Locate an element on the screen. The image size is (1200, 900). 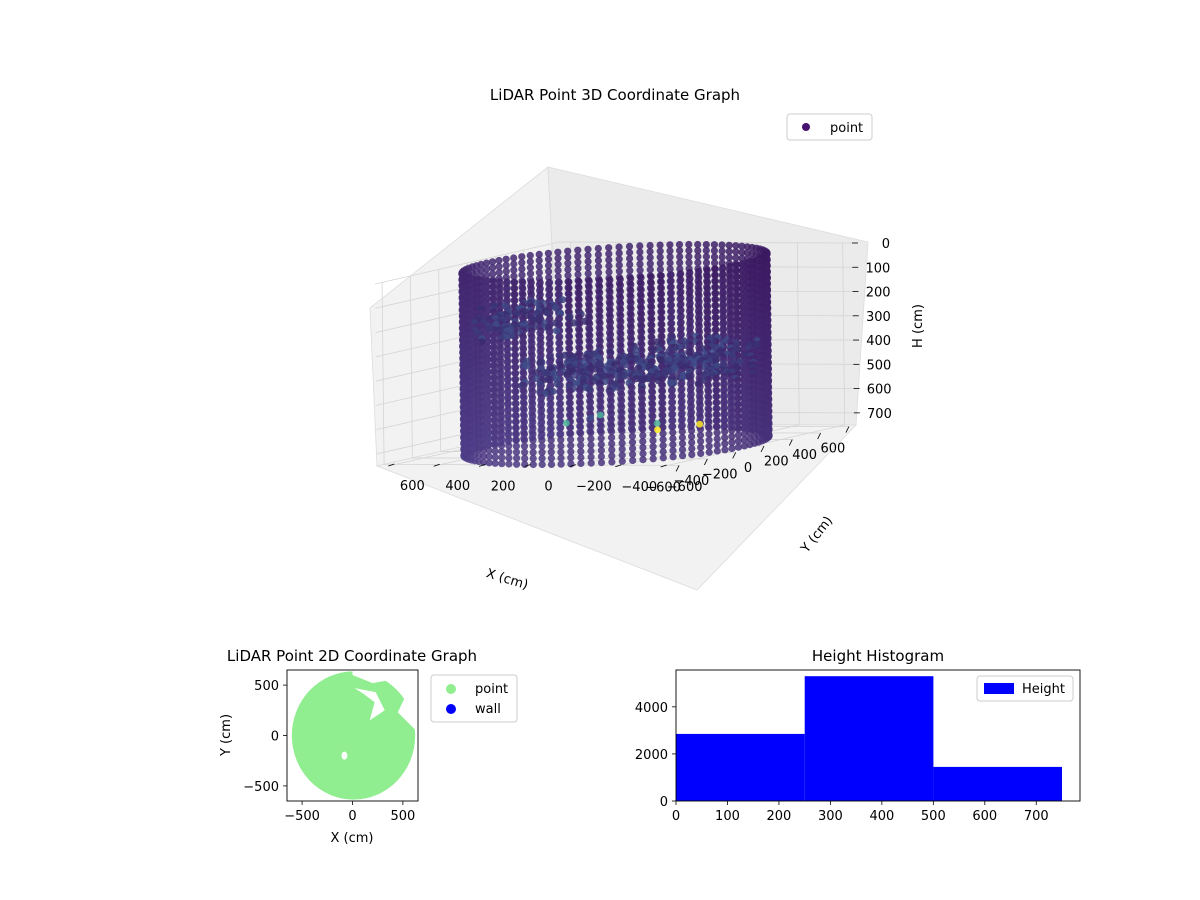
chart-3d-title: LiDAR Point 3D Coordinate Graph is located at coordinates (615, 95).